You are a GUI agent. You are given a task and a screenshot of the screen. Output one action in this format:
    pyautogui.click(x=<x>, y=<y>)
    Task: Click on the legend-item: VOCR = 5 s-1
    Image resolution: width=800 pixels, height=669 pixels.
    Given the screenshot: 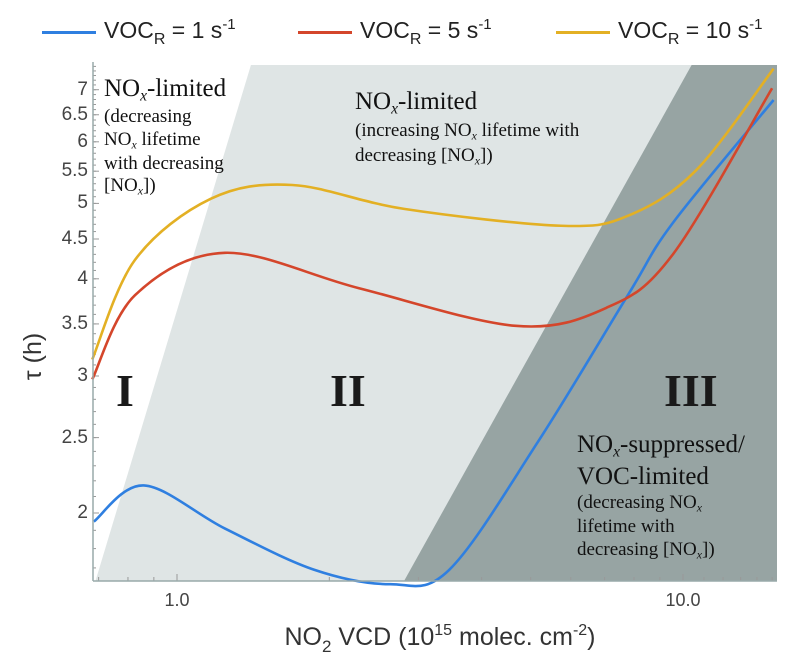 What is the action you would take?
    pyautogui.click(x=395, y=32)
    